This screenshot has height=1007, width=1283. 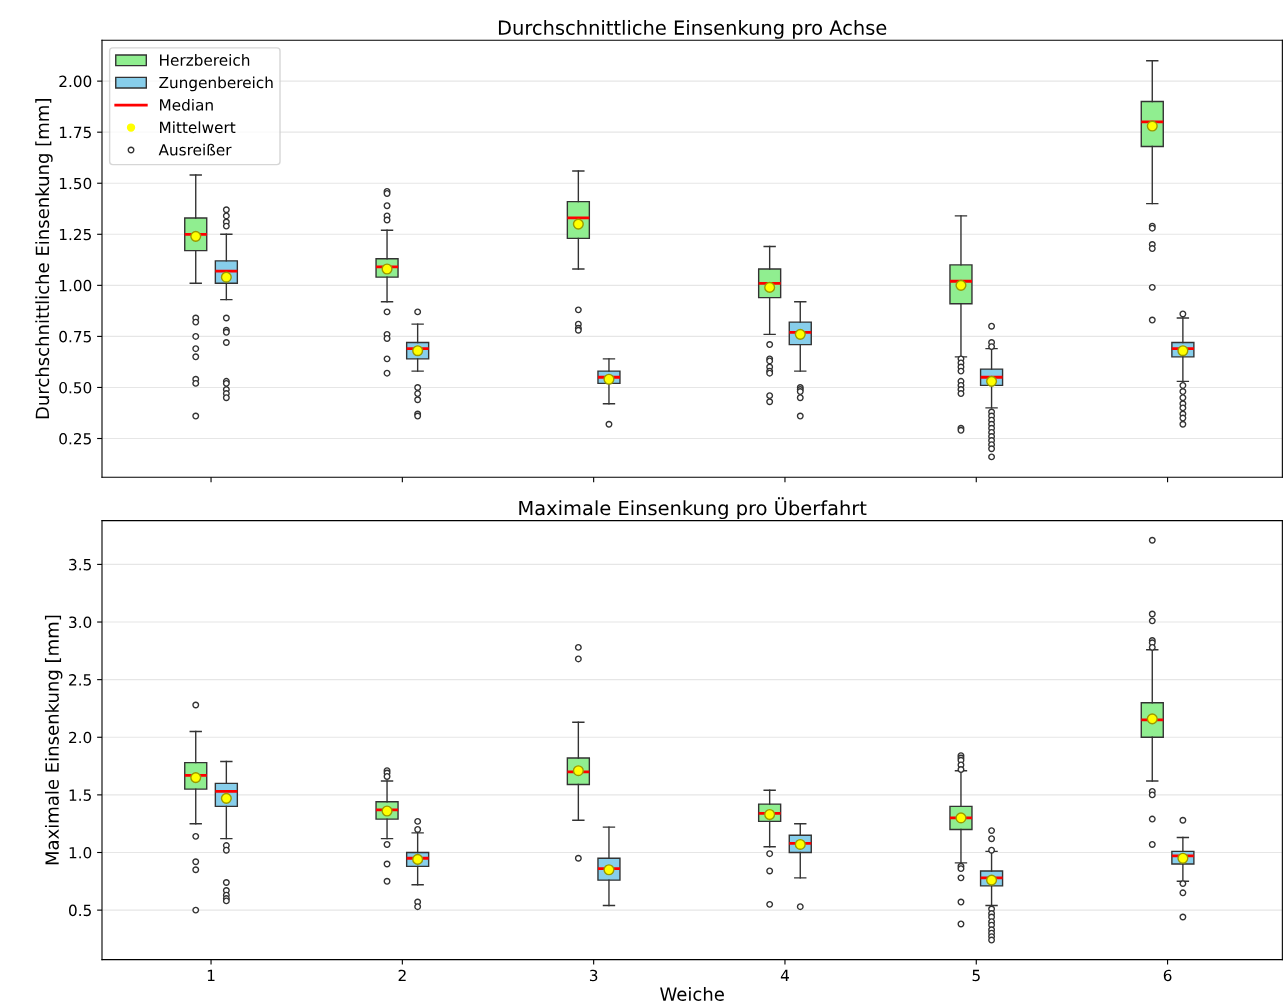 What do you see at coordinates (195, 149) in the screenshot?
I see `legend-label: Ausreißer` at bounding box center [195, 149].